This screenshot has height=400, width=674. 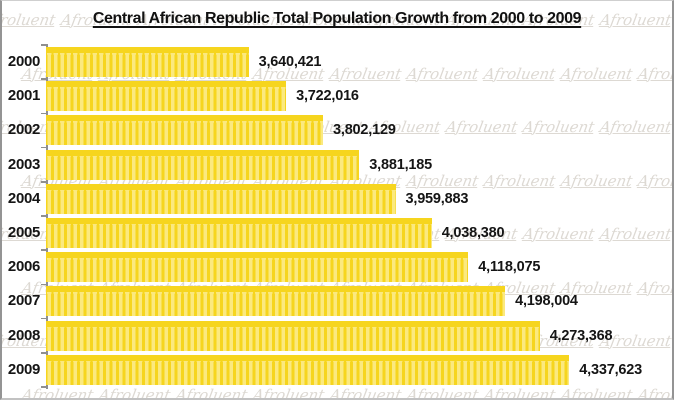 I want to click on bar-row: 2001 3,722,016, so click(x=337, y=98).